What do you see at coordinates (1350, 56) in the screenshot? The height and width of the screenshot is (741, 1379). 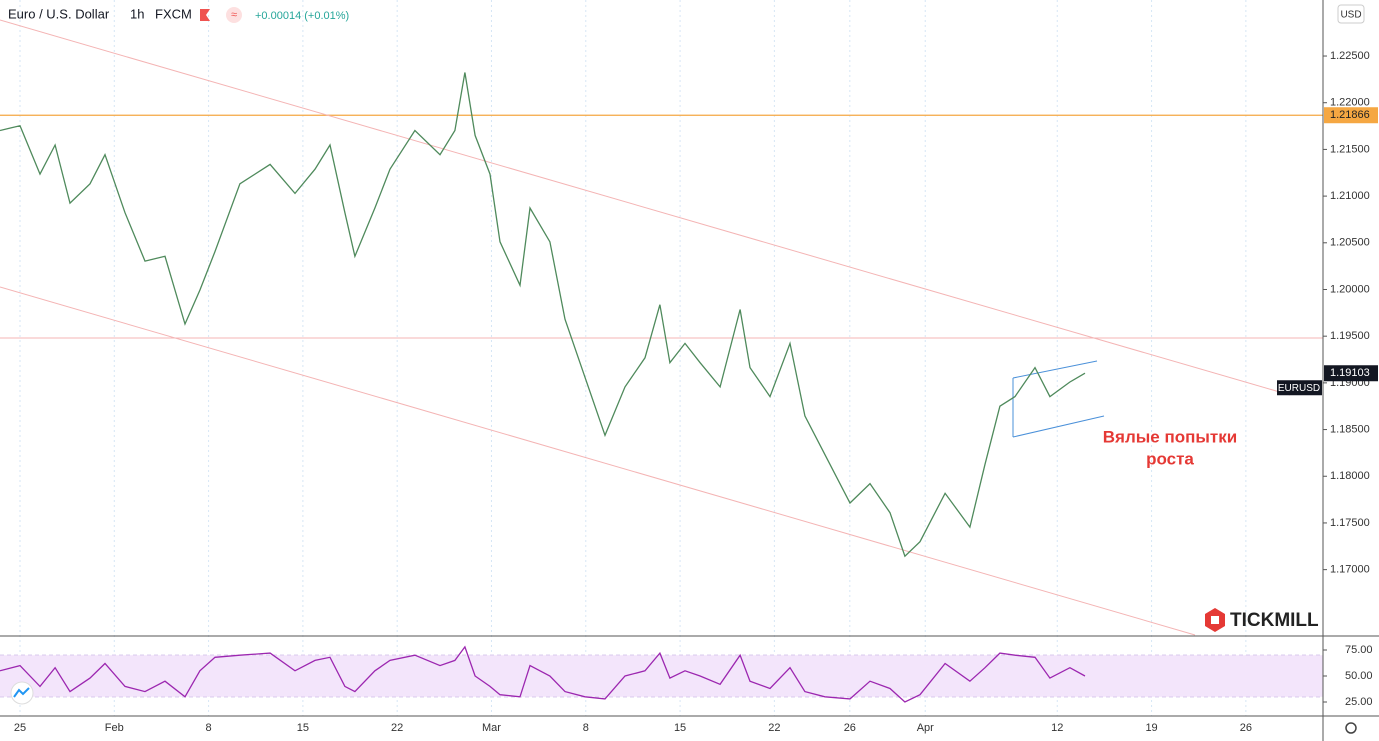 I see `y-tick-label: 1.22500` at bounding box center [1350, 56].